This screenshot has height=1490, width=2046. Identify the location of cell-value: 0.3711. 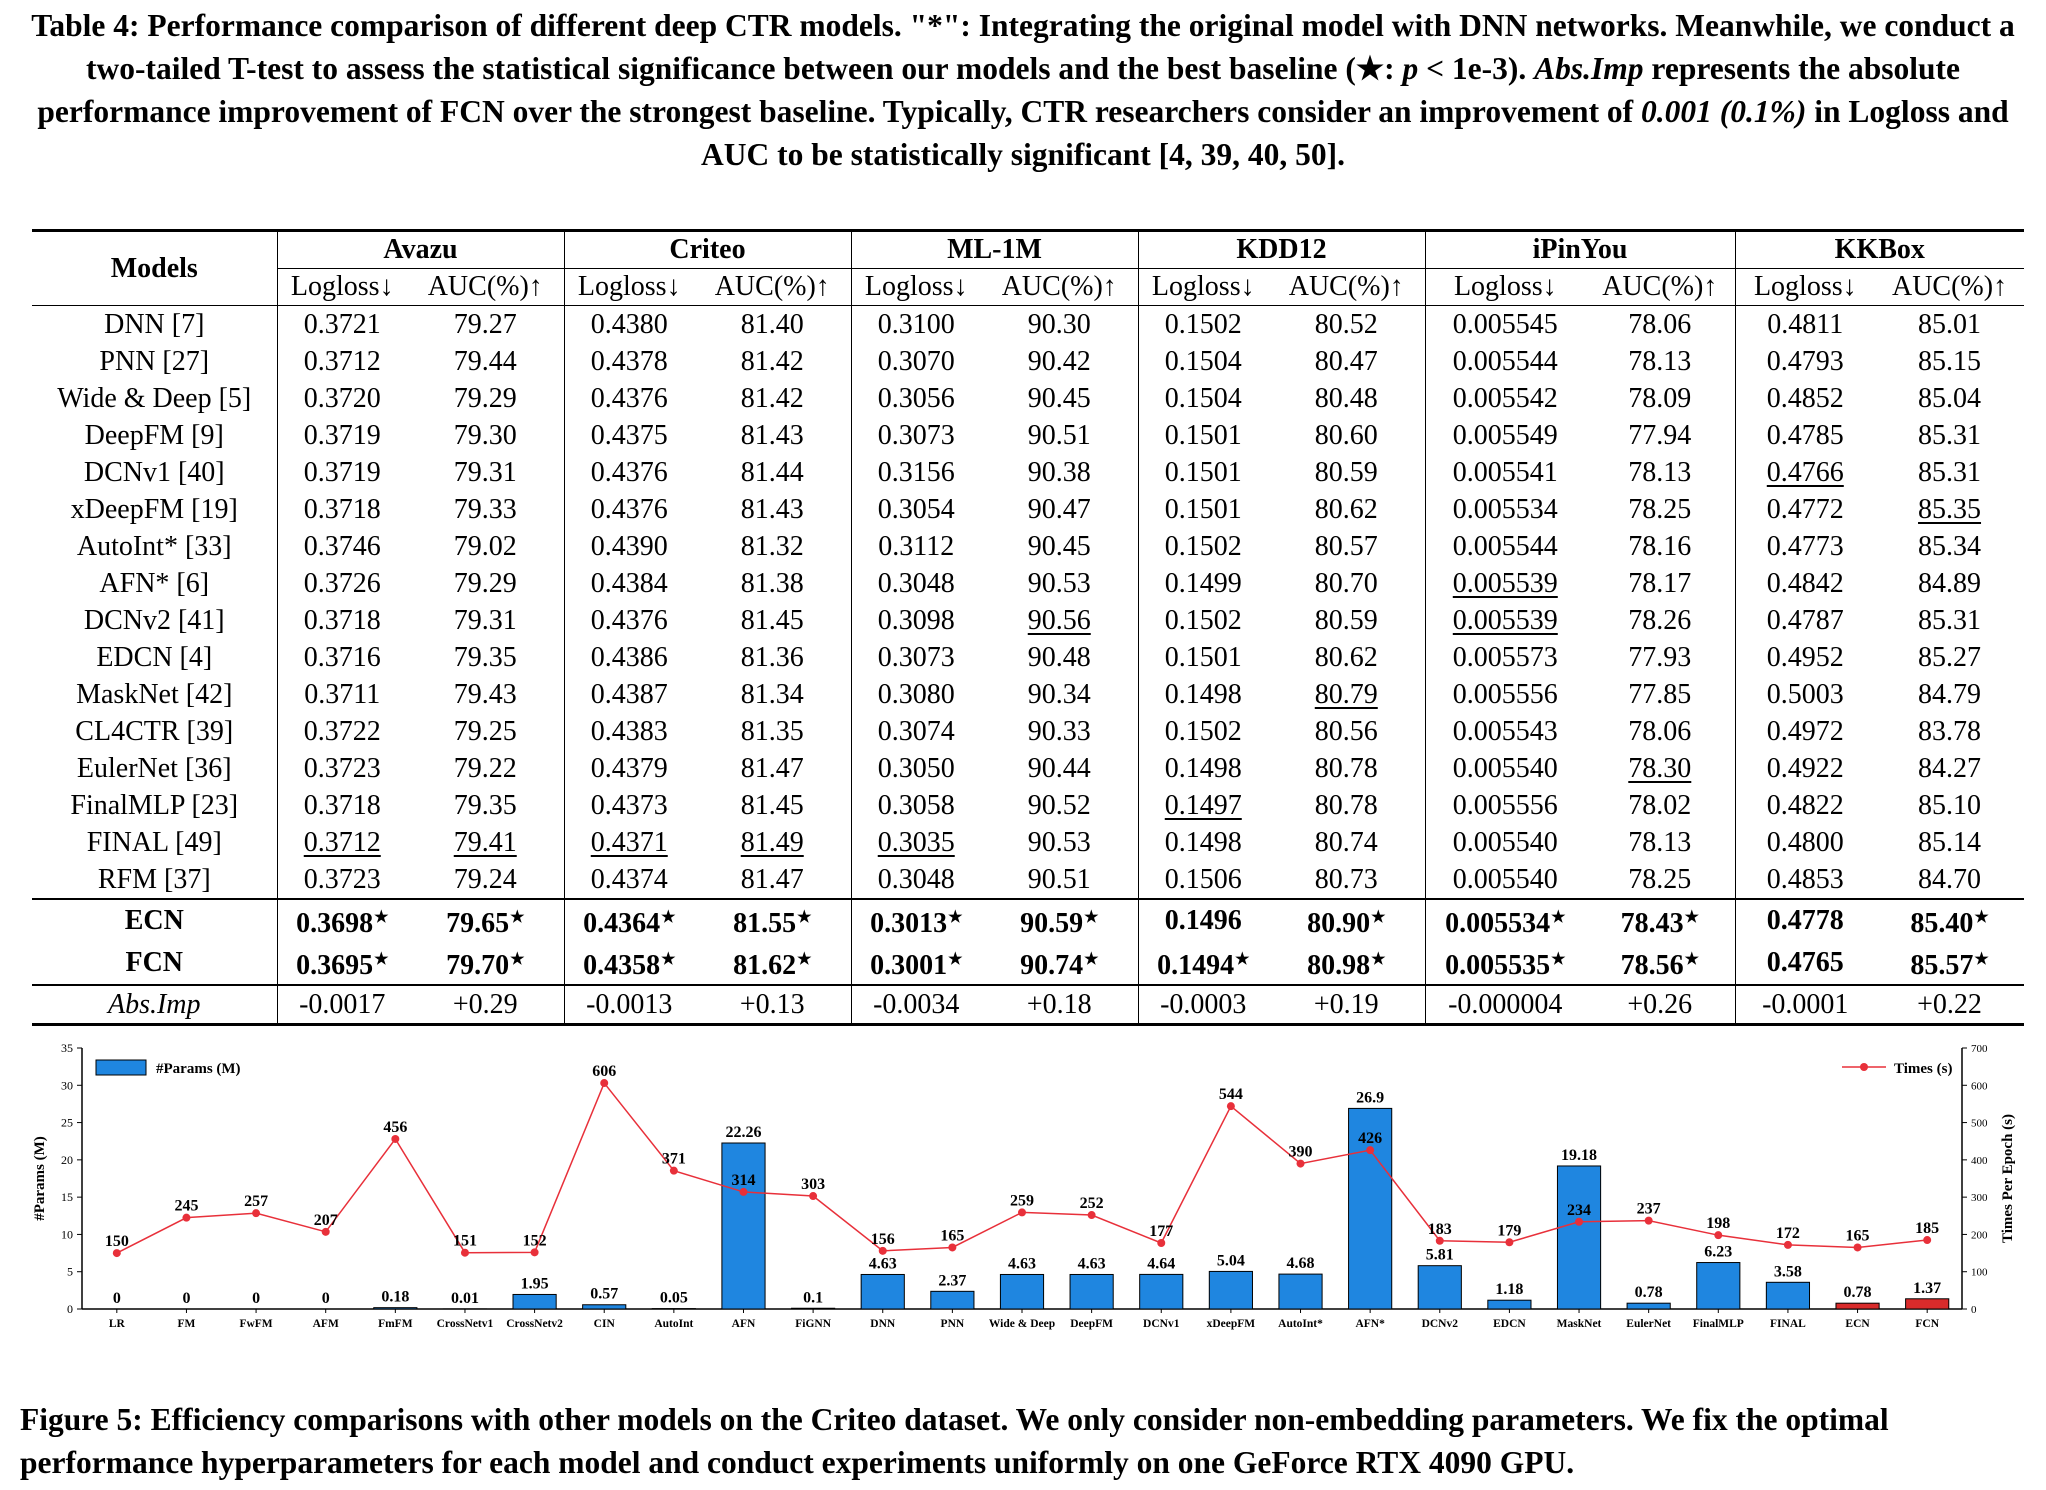
(342, 694).